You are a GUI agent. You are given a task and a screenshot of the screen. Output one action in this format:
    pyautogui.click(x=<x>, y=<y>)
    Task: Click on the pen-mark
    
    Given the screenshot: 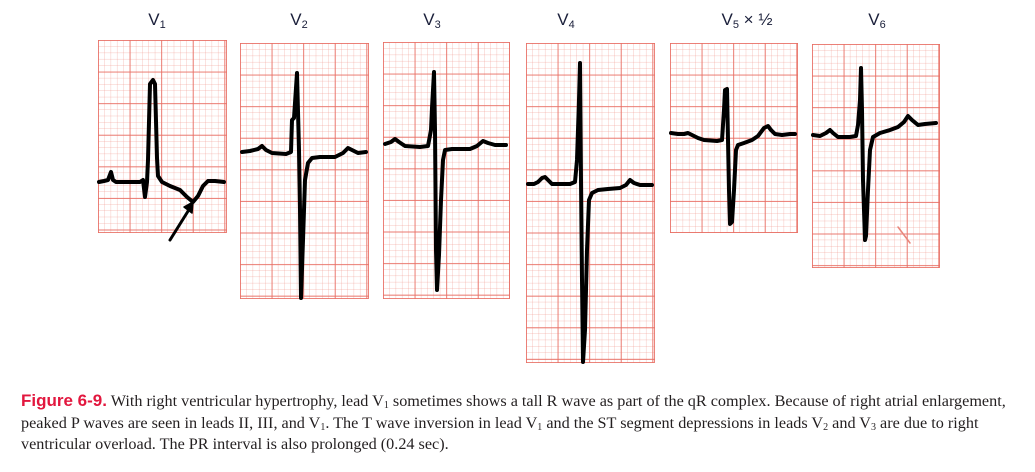 What is the action you would take?
    pyautogui.click(x=904, y=235)
    